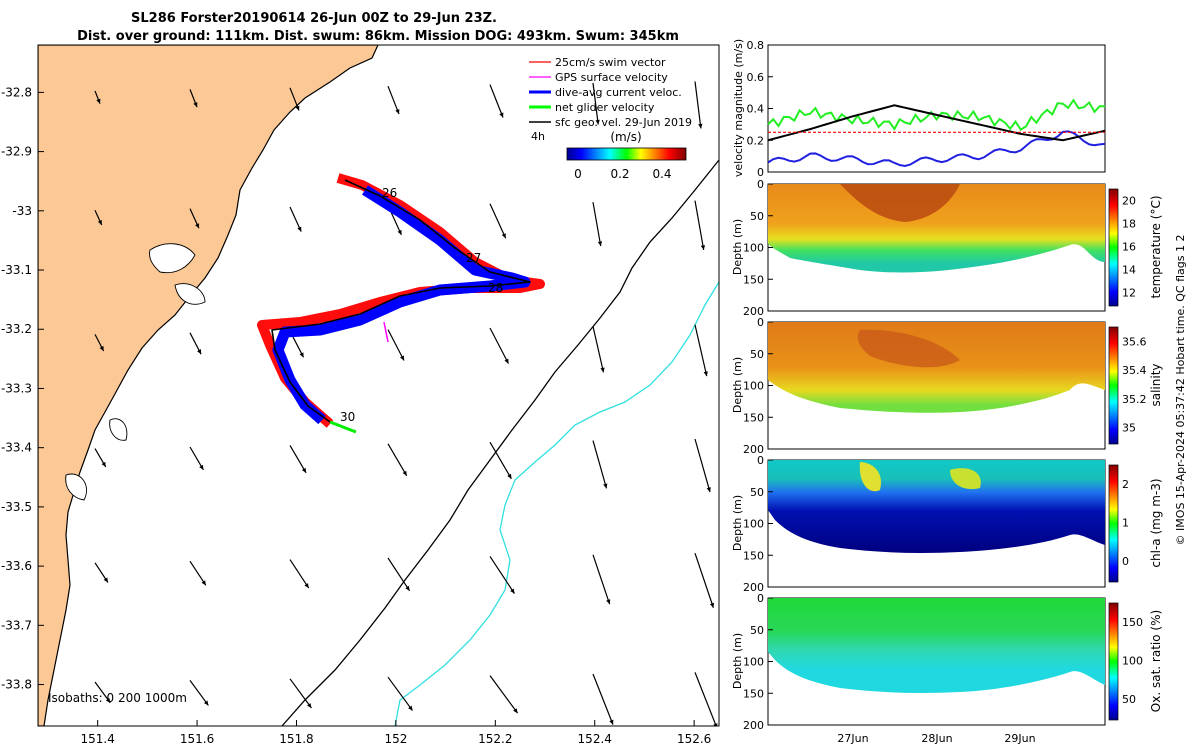  Describe the element at coordinates (619, 174) in the screenshot. I see `colorbar-tick-1: 0.2` at that location.